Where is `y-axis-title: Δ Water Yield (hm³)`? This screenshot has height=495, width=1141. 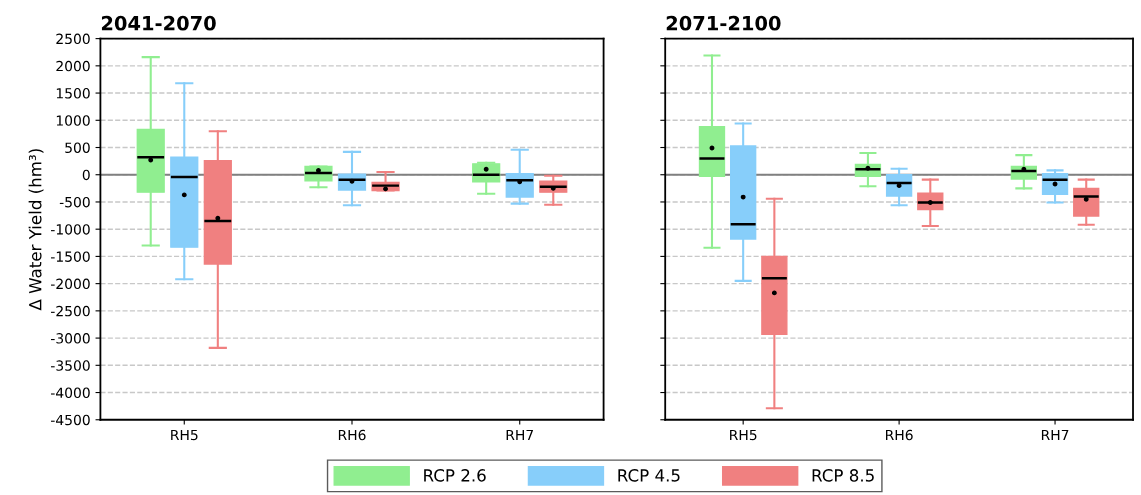 y-axis-title: Δ Water Yield (hm³) is located at coordinates (36, 230).